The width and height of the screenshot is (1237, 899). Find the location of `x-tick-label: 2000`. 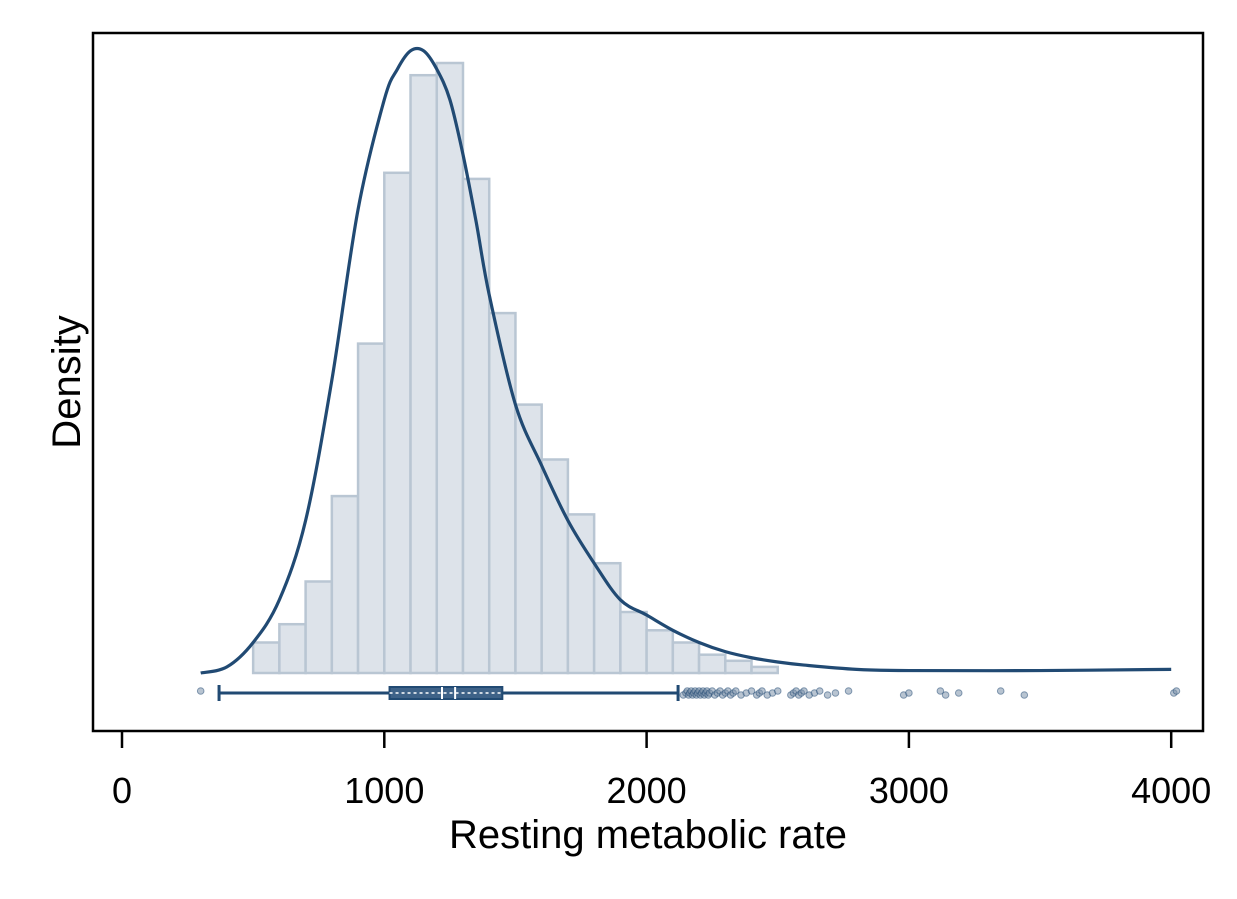

x-tick-label: 2000 is located at coordinates (647, 790).